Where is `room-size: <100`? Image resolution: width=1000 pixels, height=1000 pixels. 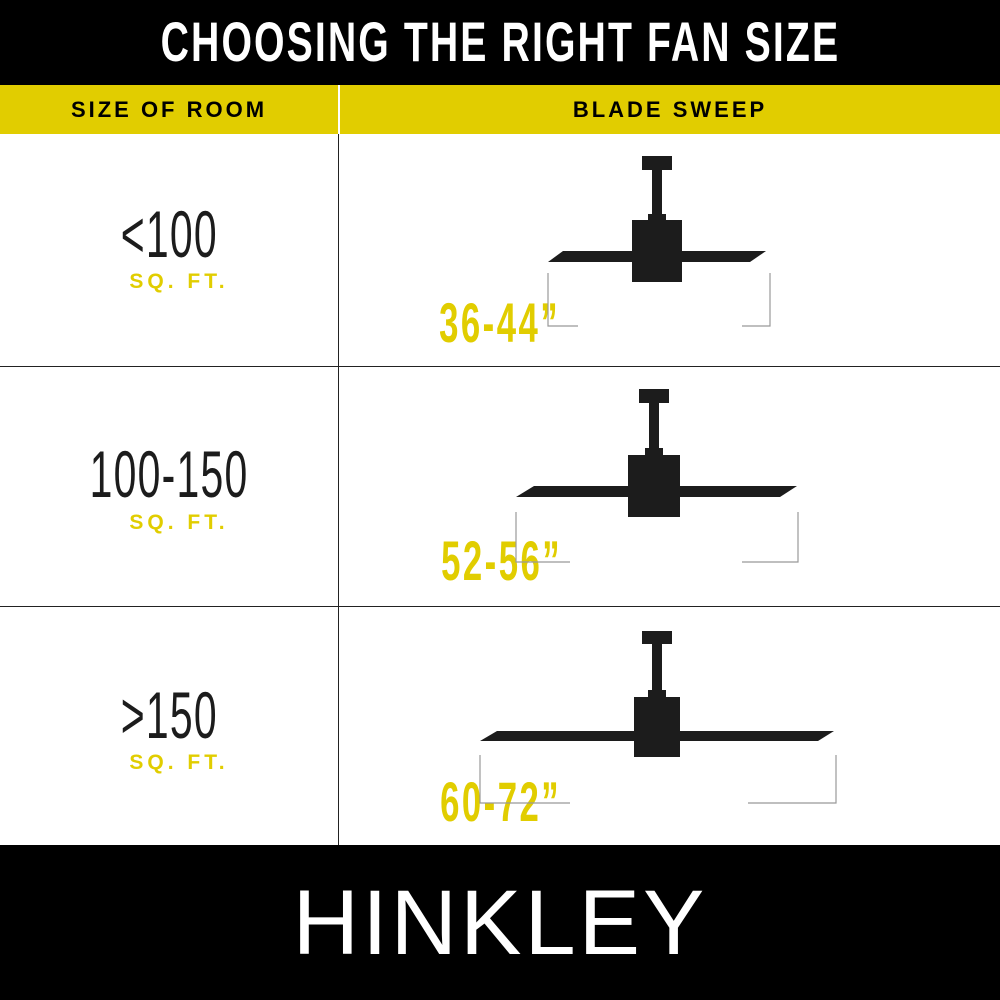
room-size: <100 is located at coordinates (169, 234).